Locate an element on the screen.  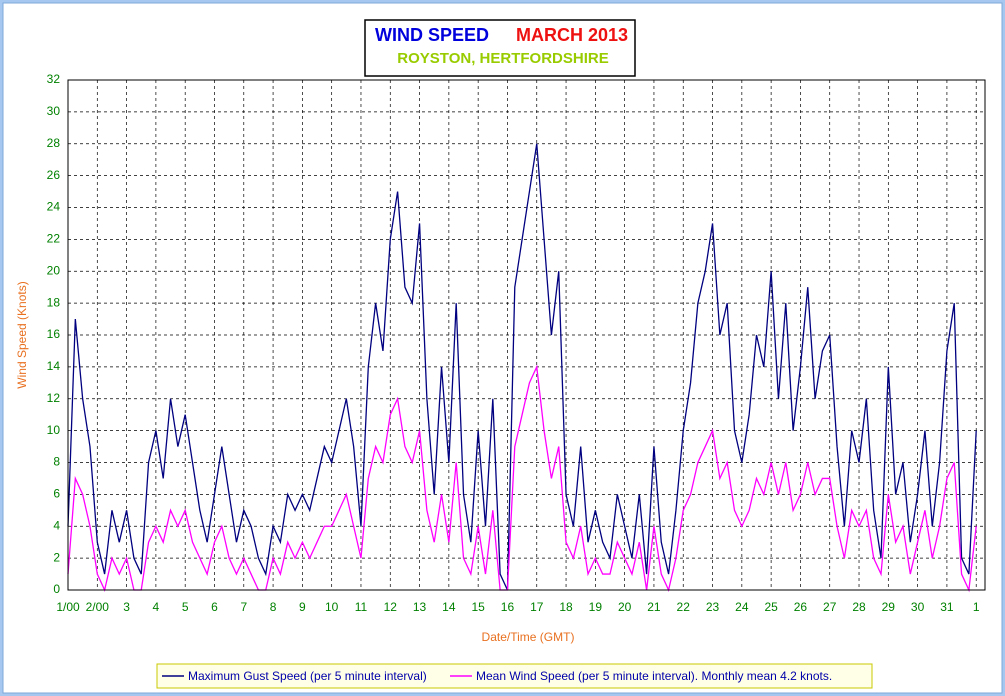
x-tick-label: 13 is located at coordinates (420, 607).